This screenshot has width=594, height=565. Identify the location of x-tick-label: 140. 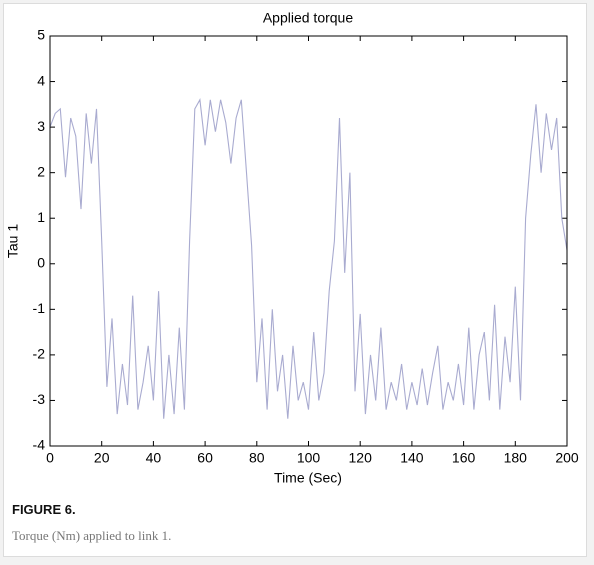
(412, 458).